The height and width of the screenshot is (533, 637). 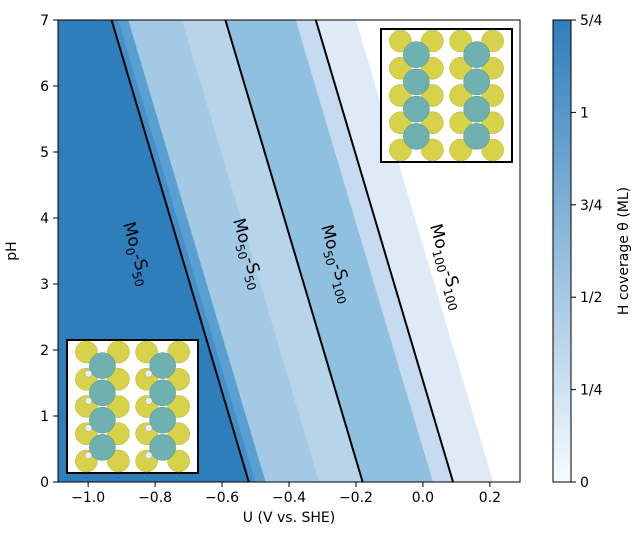 What do you see at coordinates (584, 483) in the screenshot?
I see `colorbar-tick-label: 0` at bounding box center [584, 483].